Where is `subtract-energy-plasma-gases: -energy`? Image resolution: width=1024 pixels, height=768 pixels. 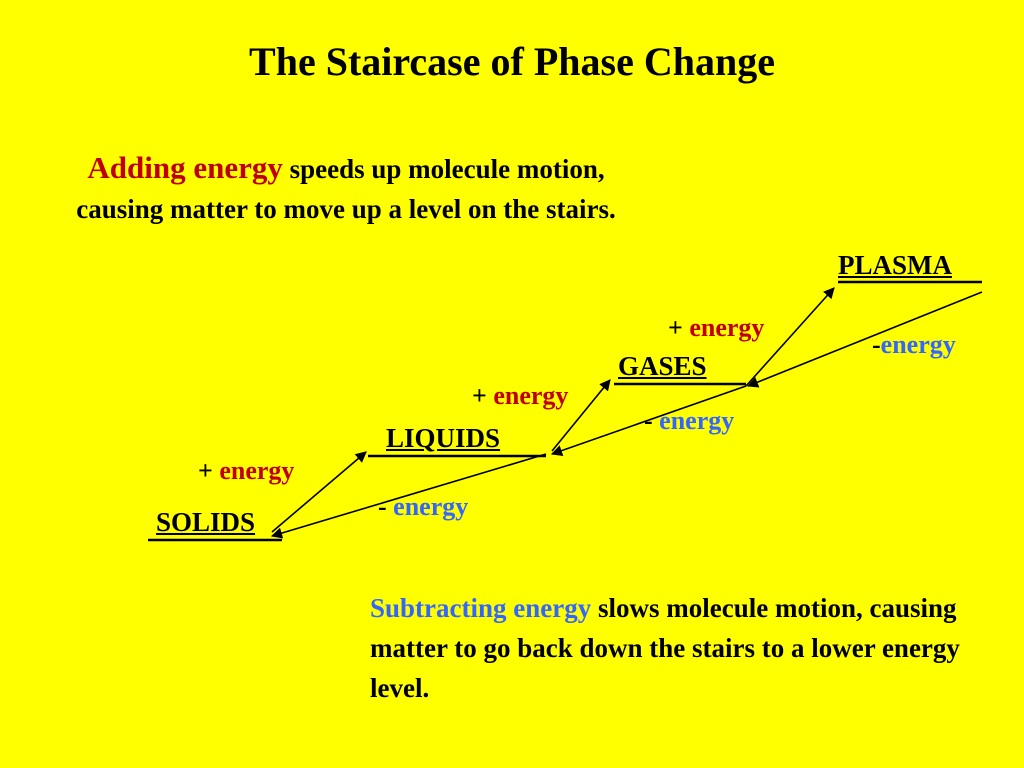 subtract-energy-plasma-gases: -energy is located at coordinates (914, 345).